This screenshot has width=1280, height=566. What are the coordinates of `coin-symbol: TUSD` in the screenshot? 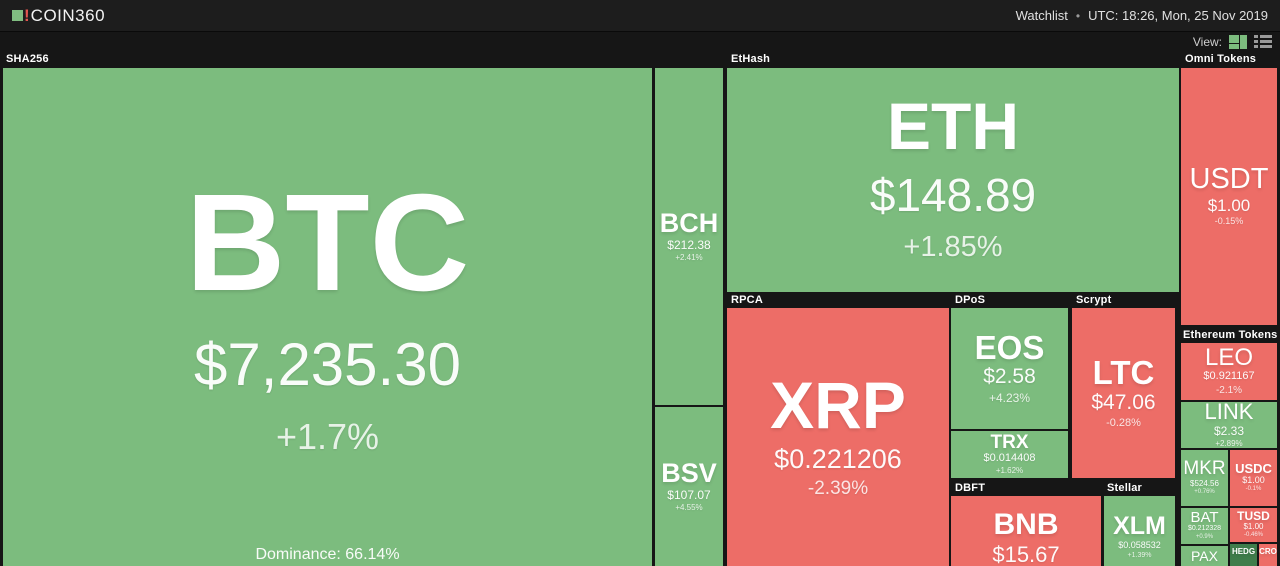 It's located at (1253, 515).